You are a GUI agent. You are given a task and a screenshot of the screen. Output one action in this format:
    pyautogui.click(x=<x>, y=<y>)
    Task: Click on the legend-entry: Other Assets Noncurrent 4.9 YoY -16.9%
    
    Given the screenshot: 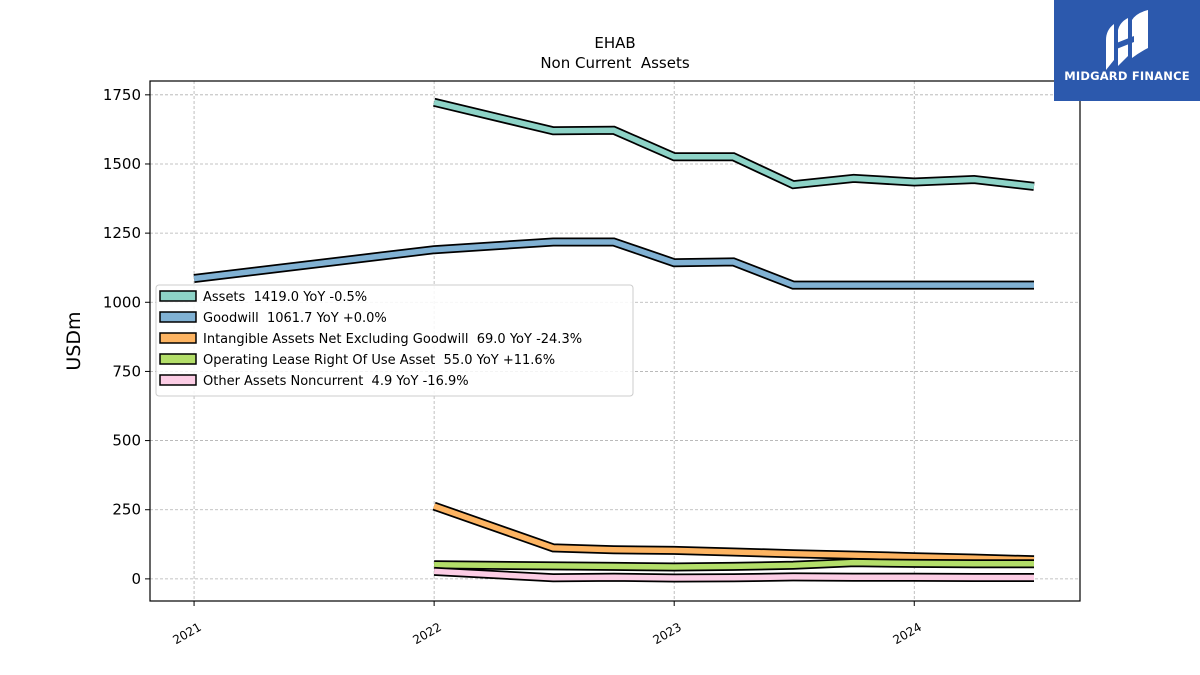 What is the action you would take?
    pyautogui.click(x=336, y=381)
    